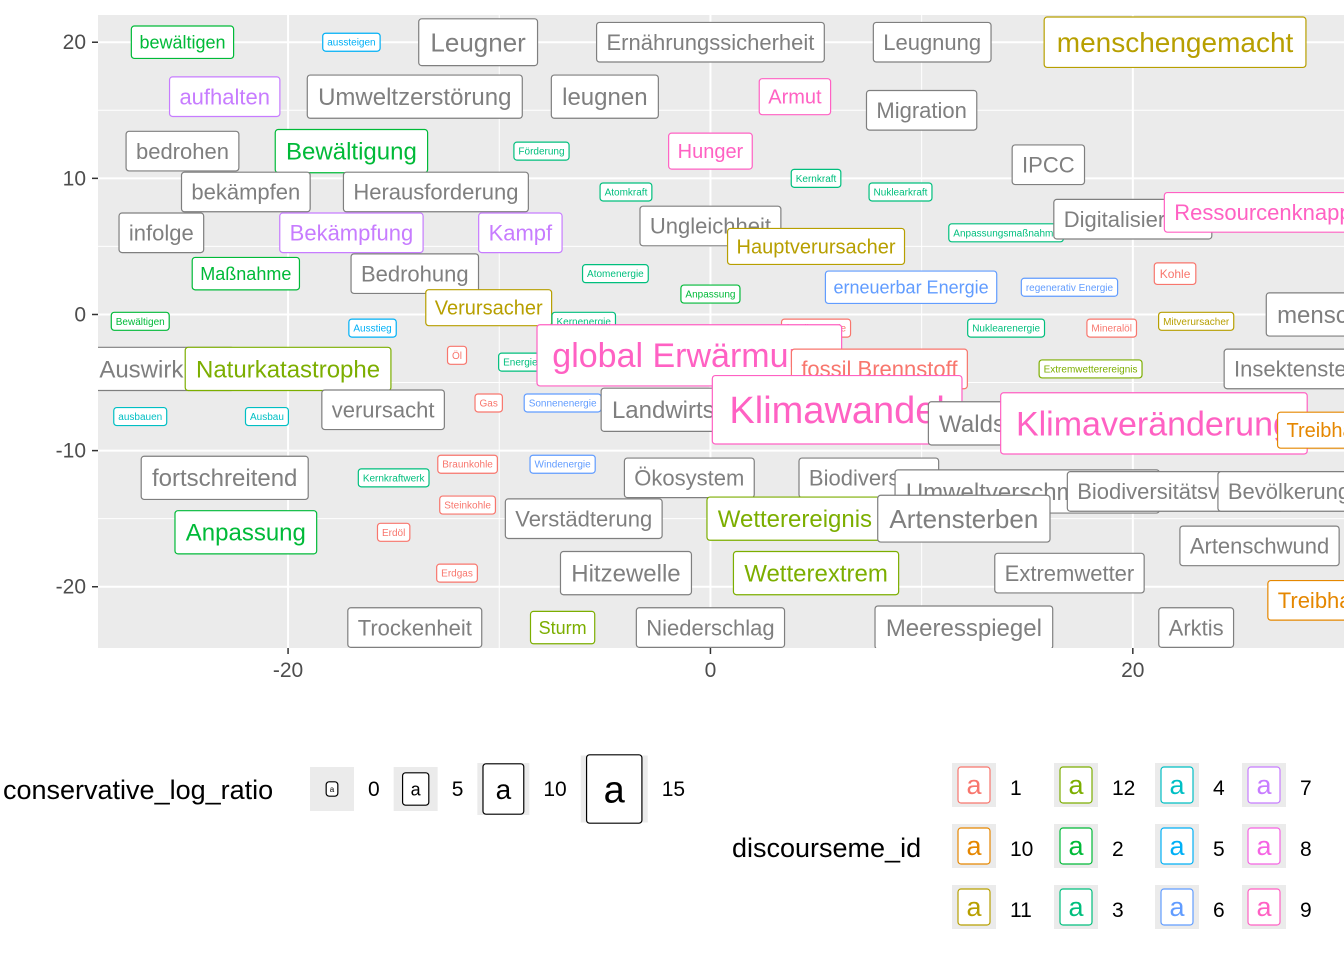  I want to click on word-label: regenerativ Energie, so click(1069, 287).